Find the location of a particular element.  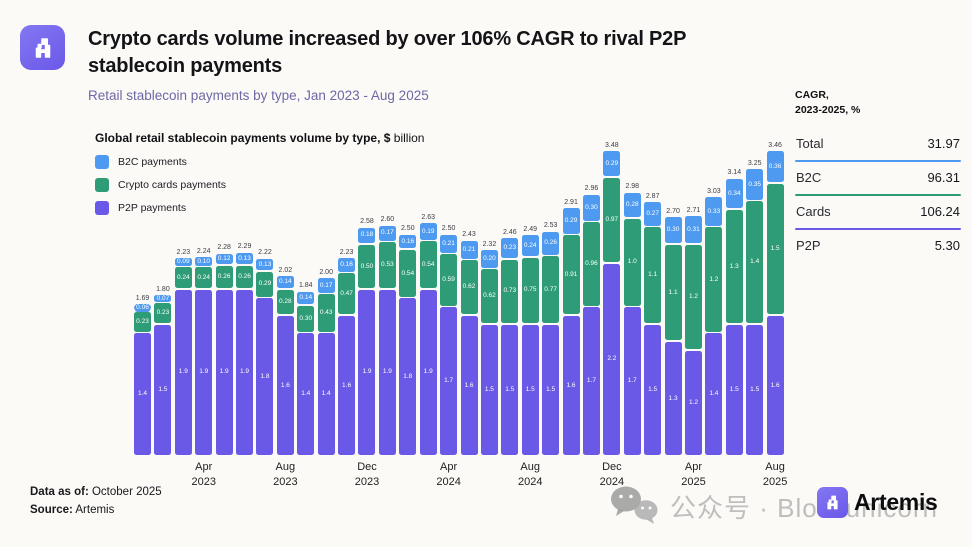

bar-mar-2024: 2.63 0.19 0.54 1.9 is located at coordinates (428, 334).